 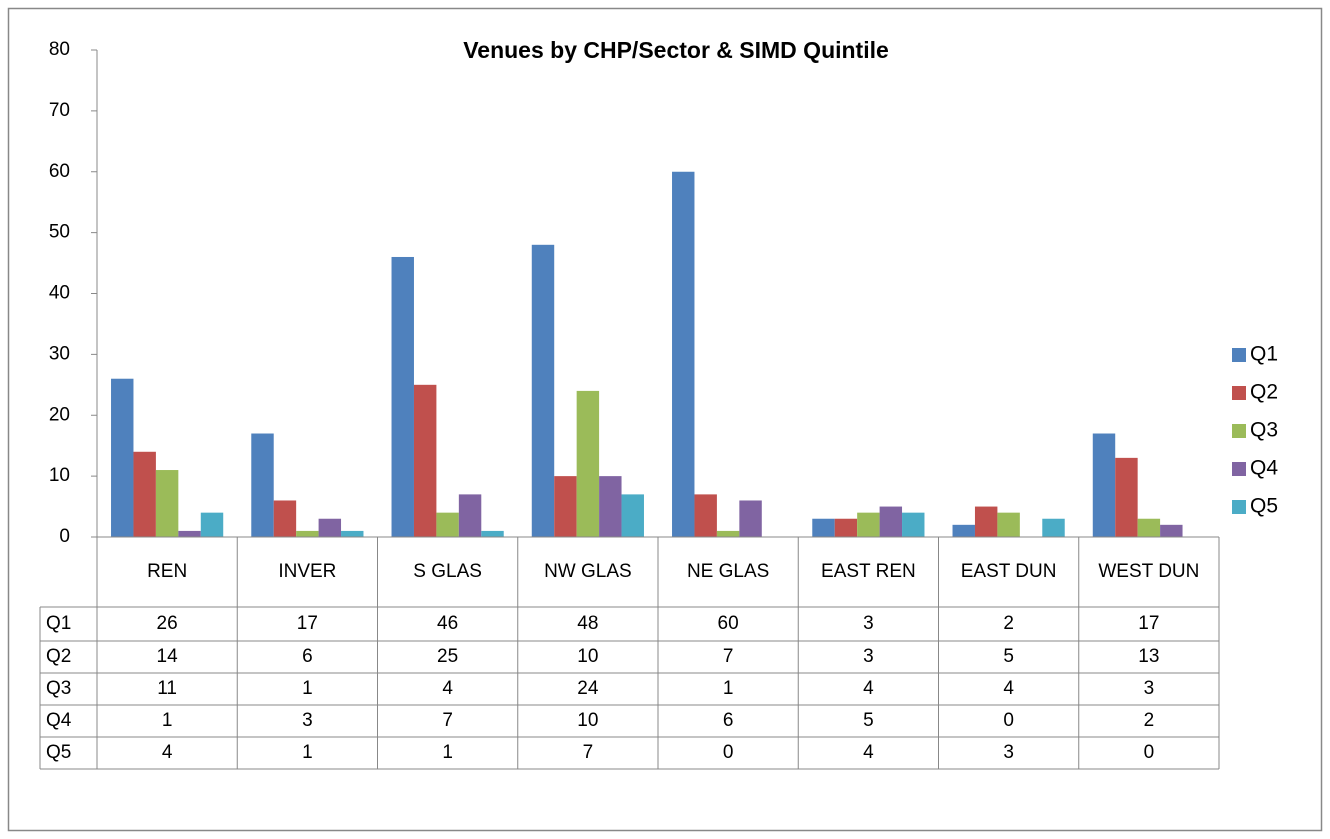 I want to click on x-tick-label: EAST DUN, so click(x=1009, y=571).